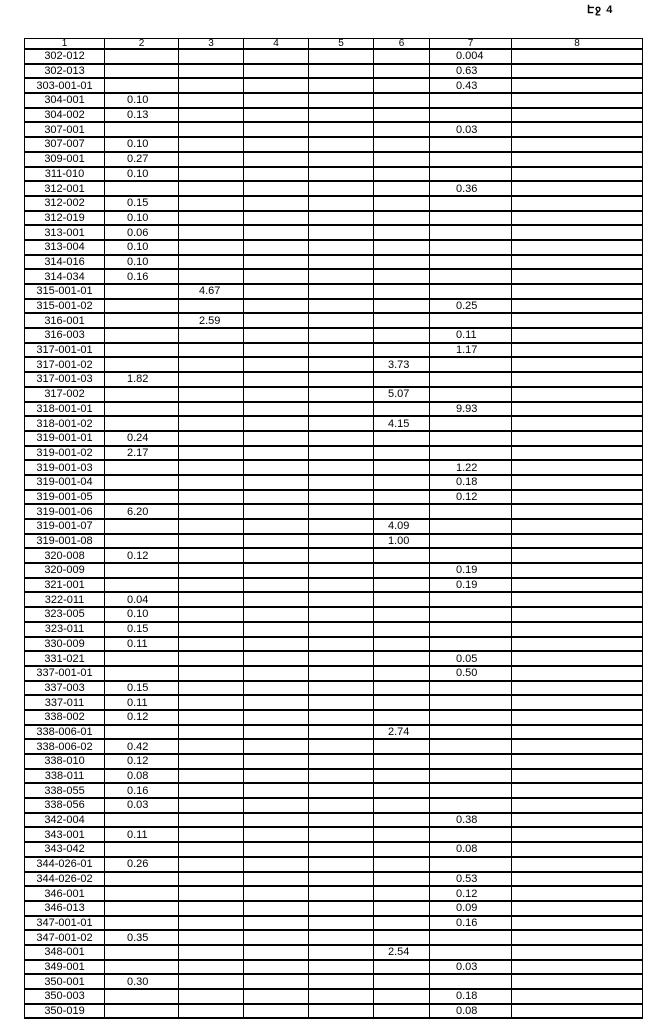 The image size is (671, 1028). I want to click on value-cell-col-2: 2.17, so click(141, 453).